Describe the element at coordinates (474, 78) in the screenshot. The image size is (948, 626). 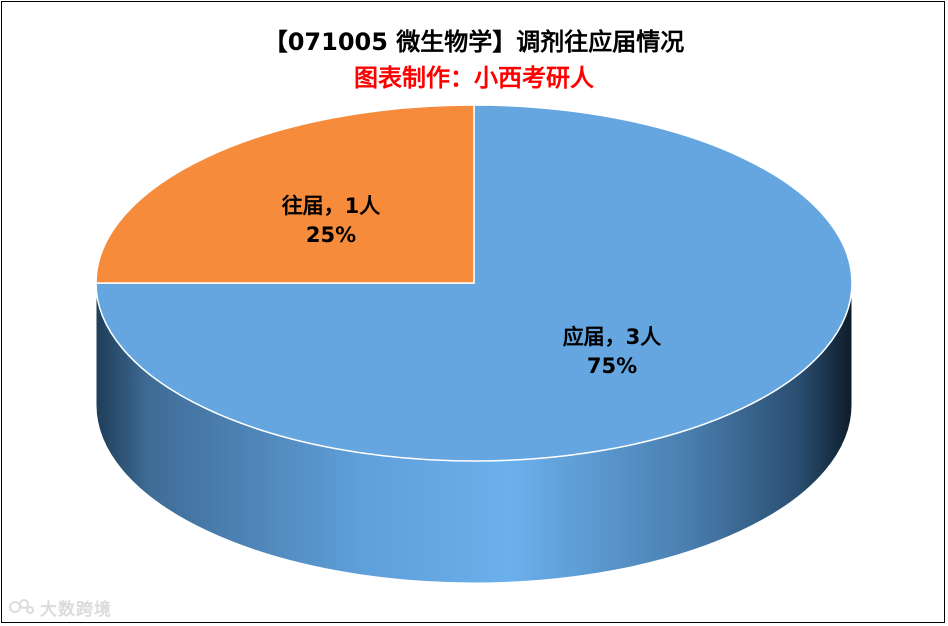
I see `chart-subtitle: 图表制作：小西考研人` at that location.